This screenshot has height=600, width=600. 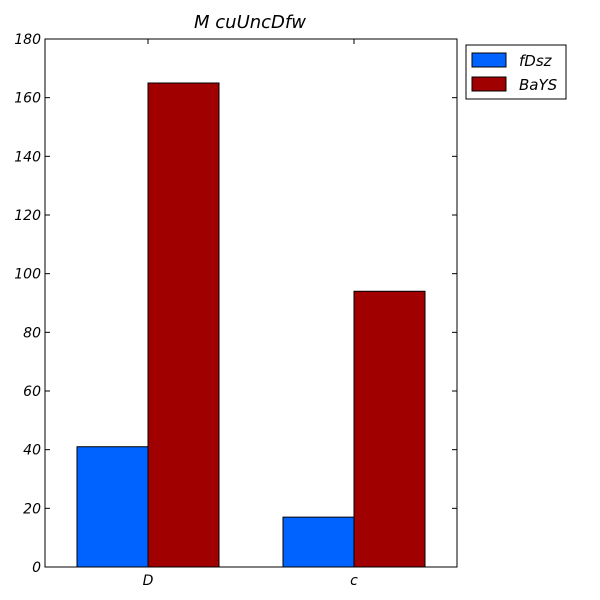 What do you see at coordinates (27, 99) in the screenshot?
I see `y-tick-label: 160` at bounding box center [27, 99].